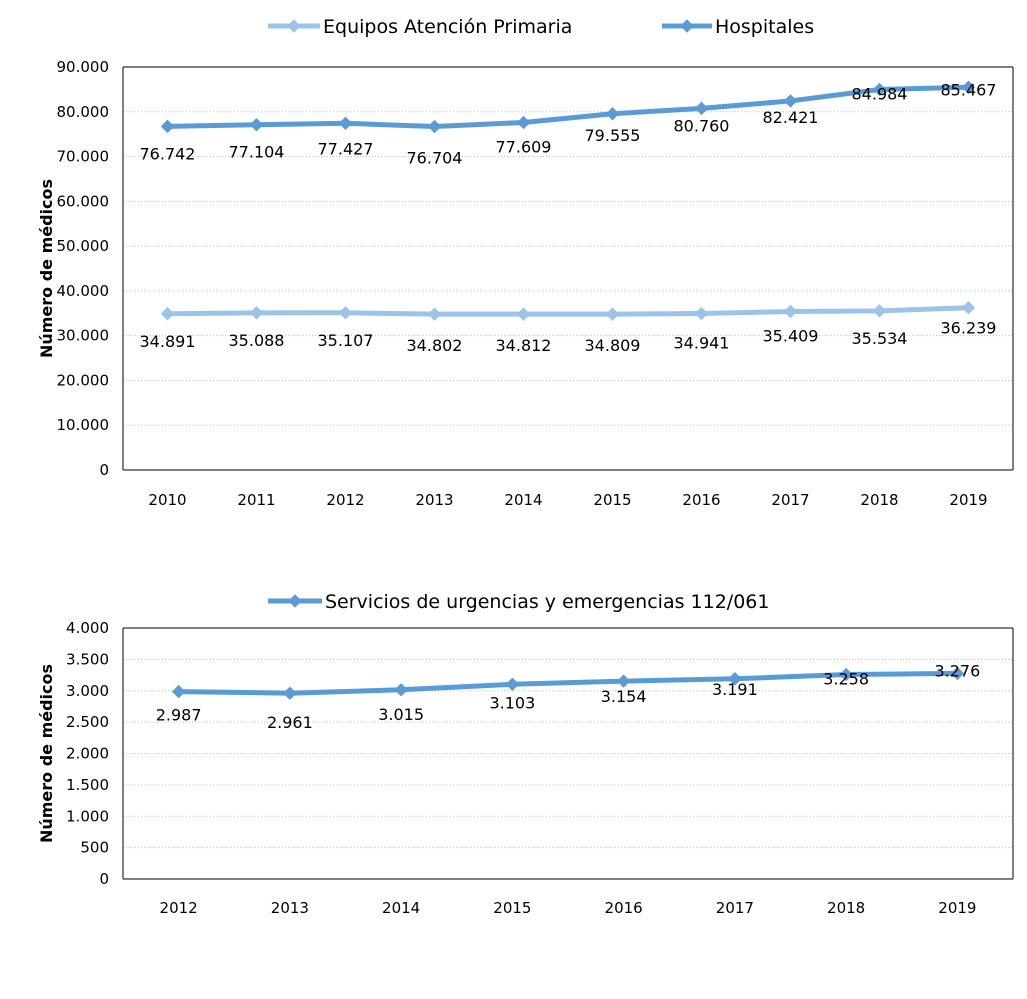  I want to click on y-tick-label: 0, so click(104, 879).